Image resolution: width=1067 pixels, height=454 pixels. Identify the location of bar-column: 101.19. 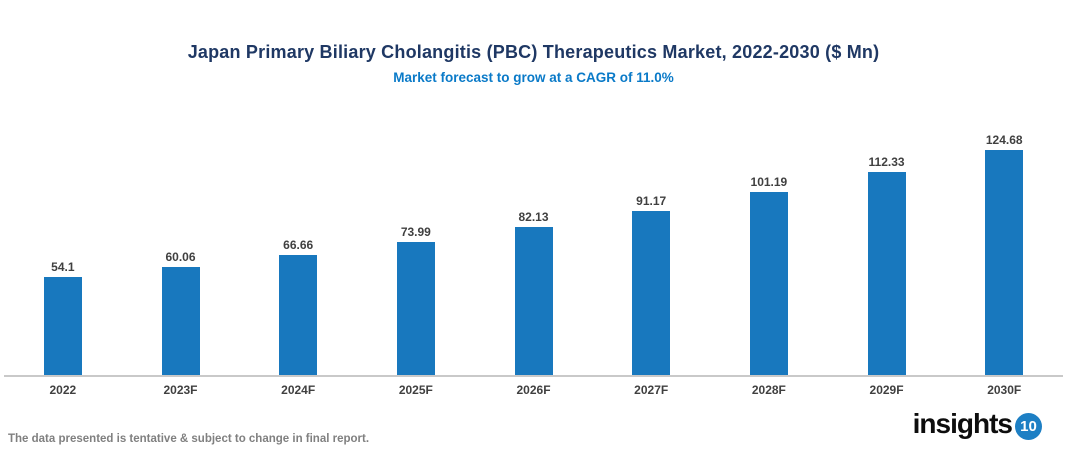
(769, 275).